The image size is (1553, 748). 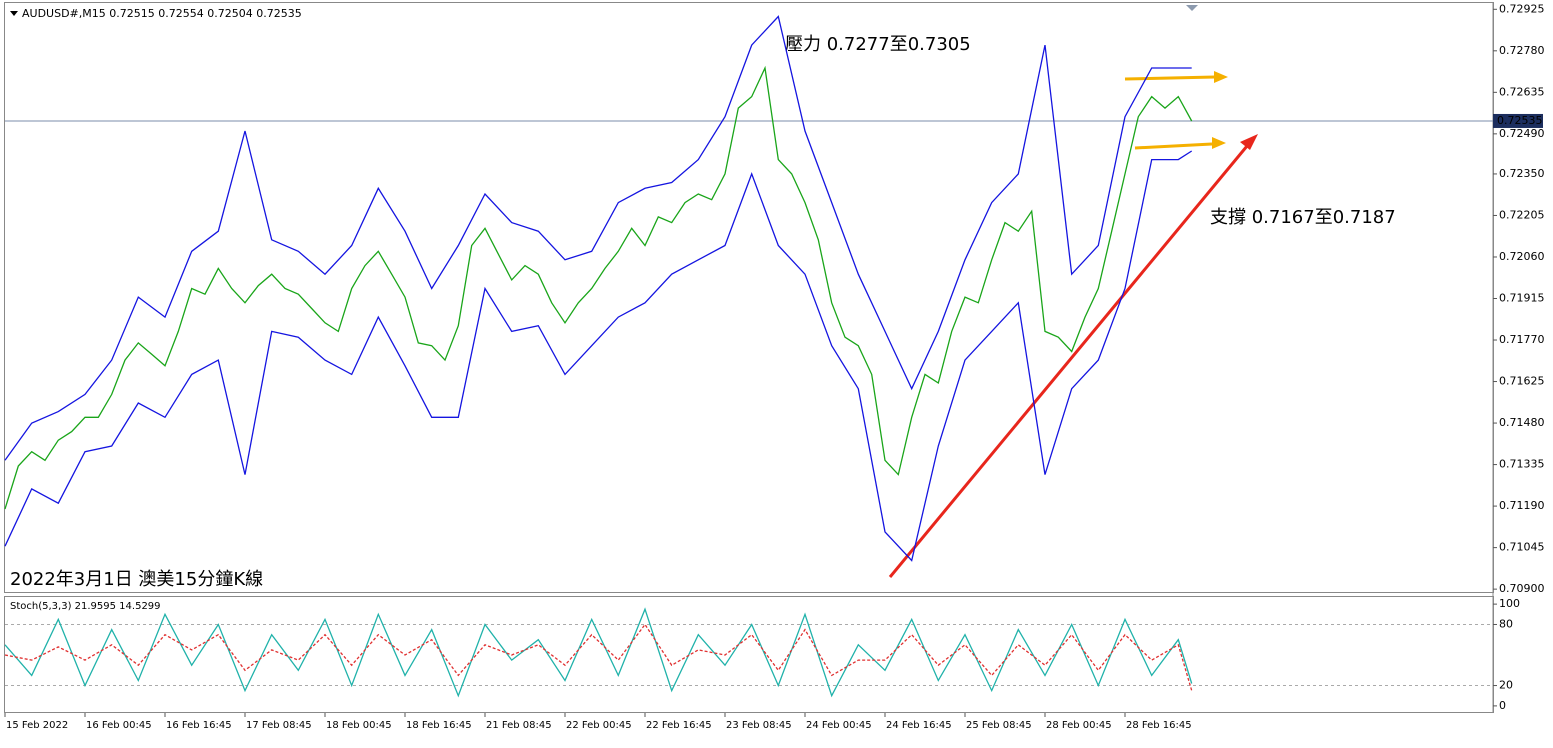 What do you see at coordinates (1522, 173) in the screenshot?
I see `y-tick-label: 0.72350` at bounding box center [1522, 173].